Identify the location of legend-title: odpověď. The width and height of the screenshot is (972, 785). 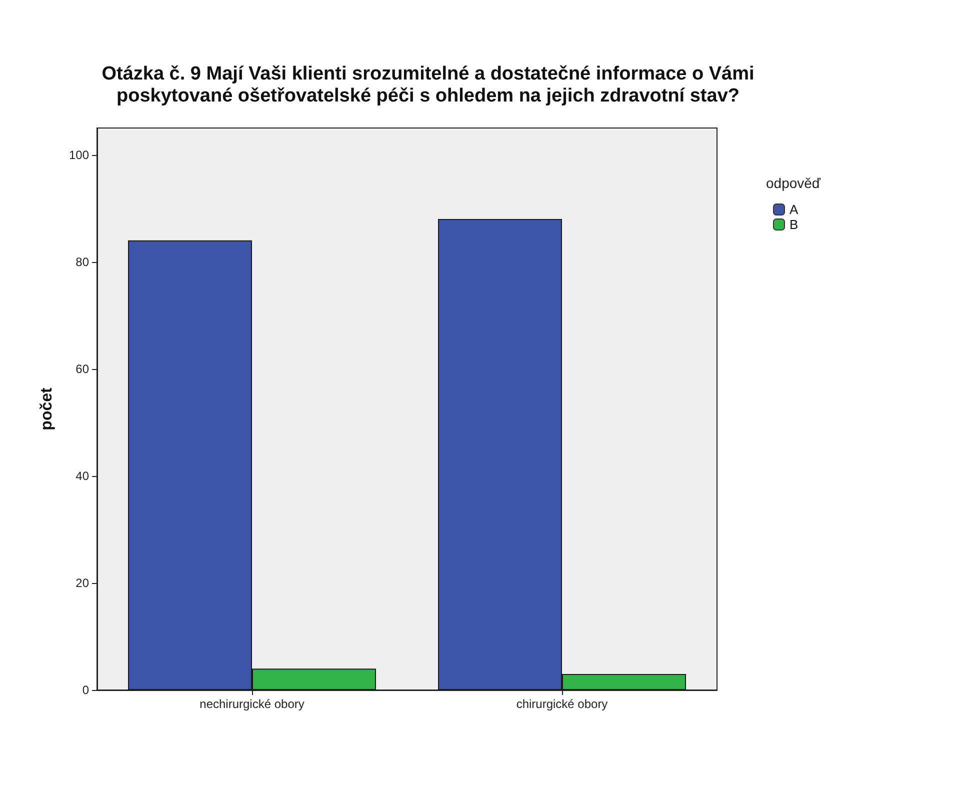
(793, 183).